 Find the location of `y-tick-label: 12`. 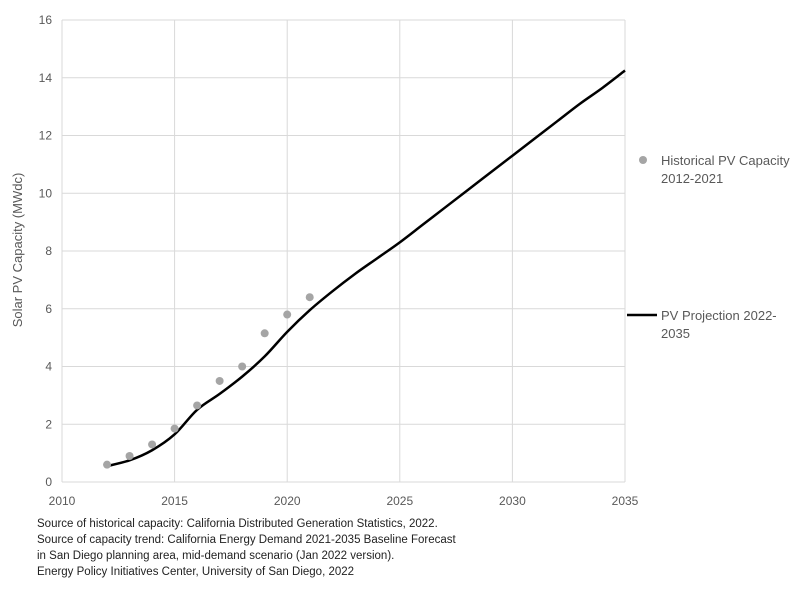

y-tick-label: 12 is located at coordinates (46, 136).